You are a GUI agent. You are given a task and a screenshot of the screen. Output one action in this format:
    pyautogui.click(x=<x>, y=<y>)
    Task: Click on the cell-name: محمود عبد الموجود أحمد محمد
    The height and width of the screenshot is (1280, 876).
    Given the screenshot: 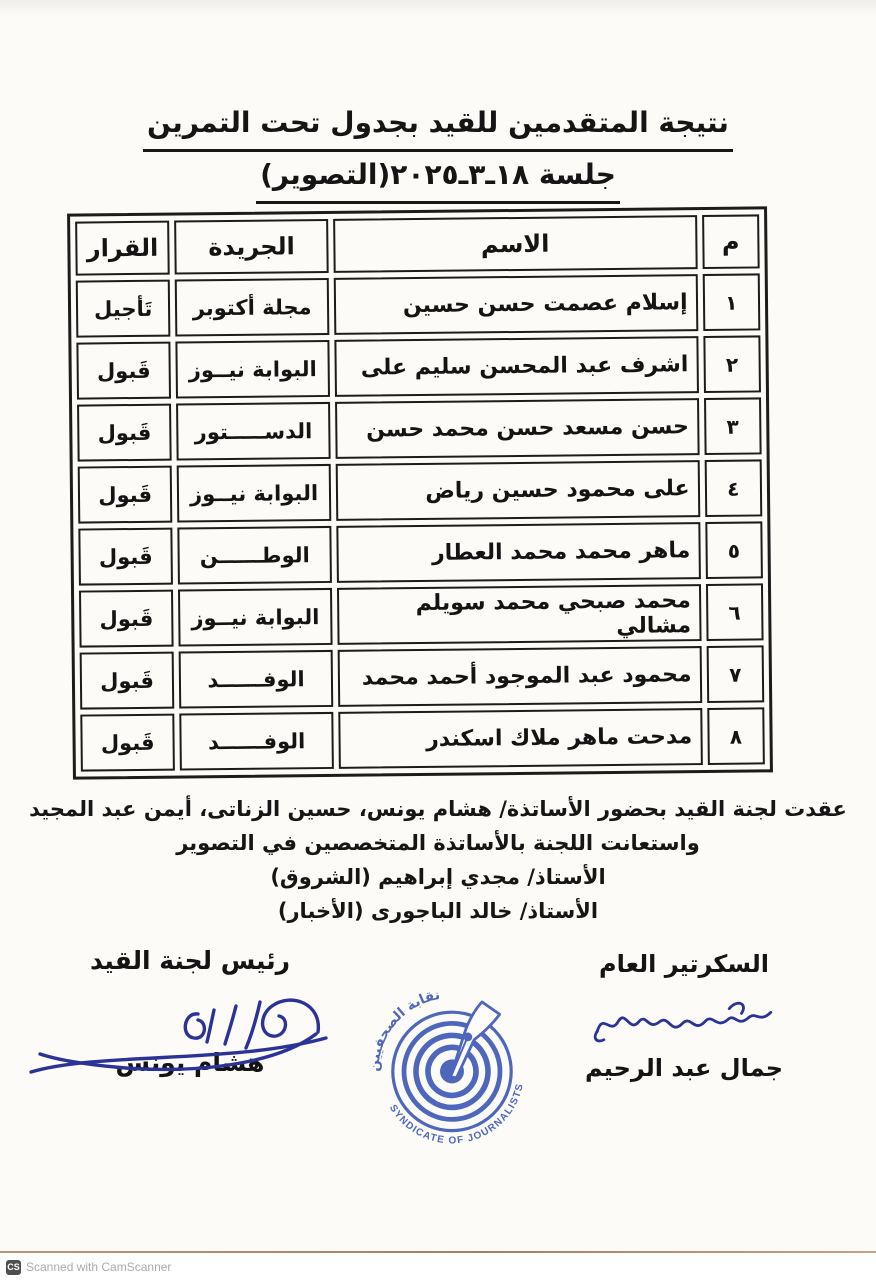 What is the action you would take?
    pyautogui.click(x=519, y=676)
    